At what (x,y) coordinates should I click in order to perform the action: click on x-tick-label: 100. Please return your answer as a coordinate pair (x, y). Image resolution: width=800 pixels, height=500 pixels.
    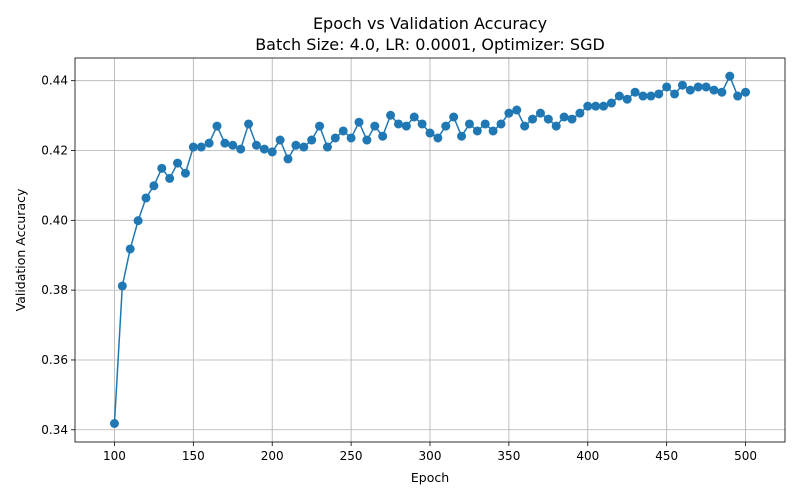
    Looking at the image, I should click on (114, 456).